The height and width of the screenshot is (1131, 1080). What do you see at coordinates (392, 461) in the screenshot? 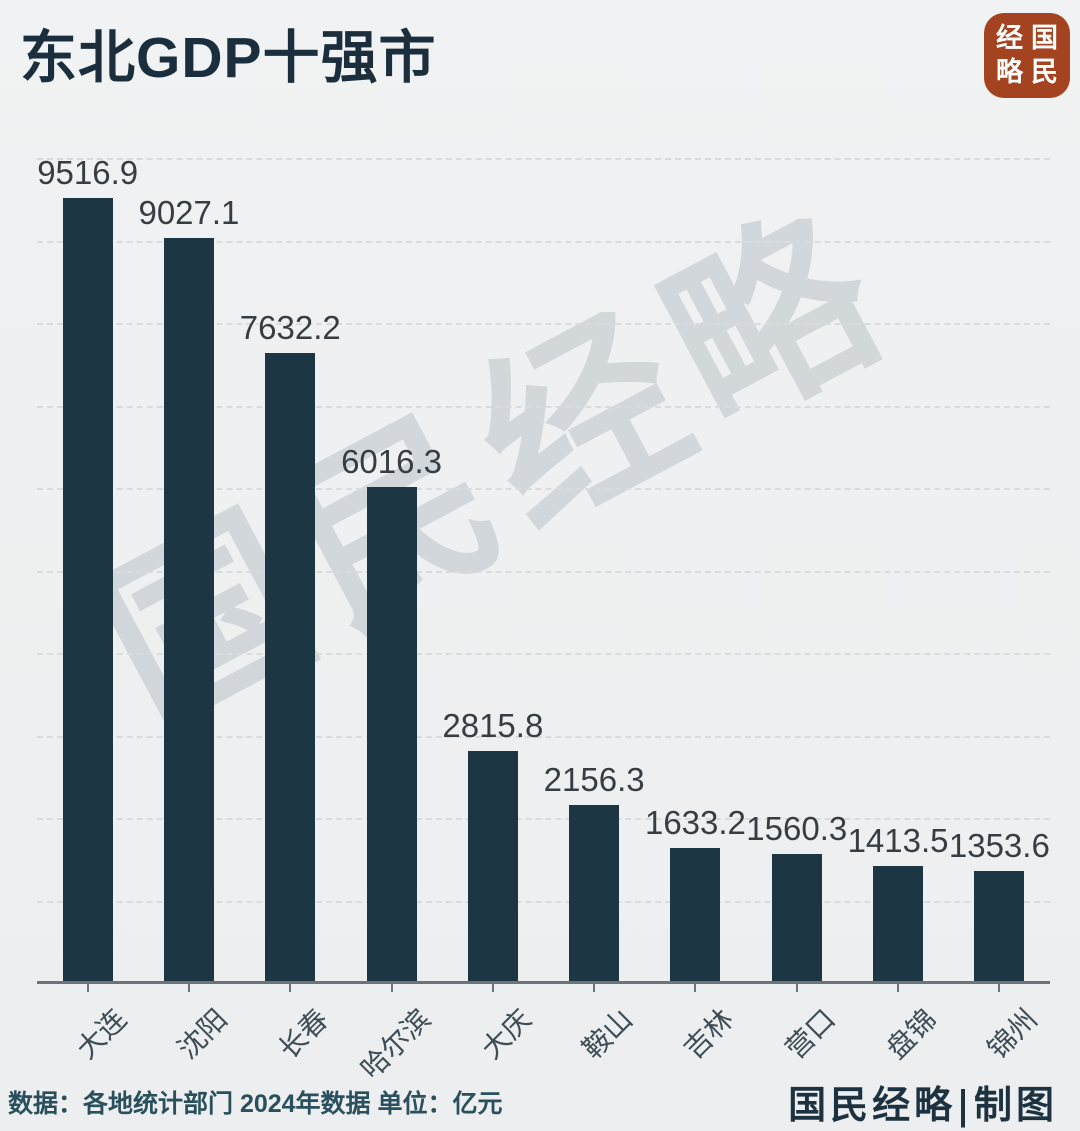
I see `bar-value-label: 6016.3` at bounding box center [392, 461].